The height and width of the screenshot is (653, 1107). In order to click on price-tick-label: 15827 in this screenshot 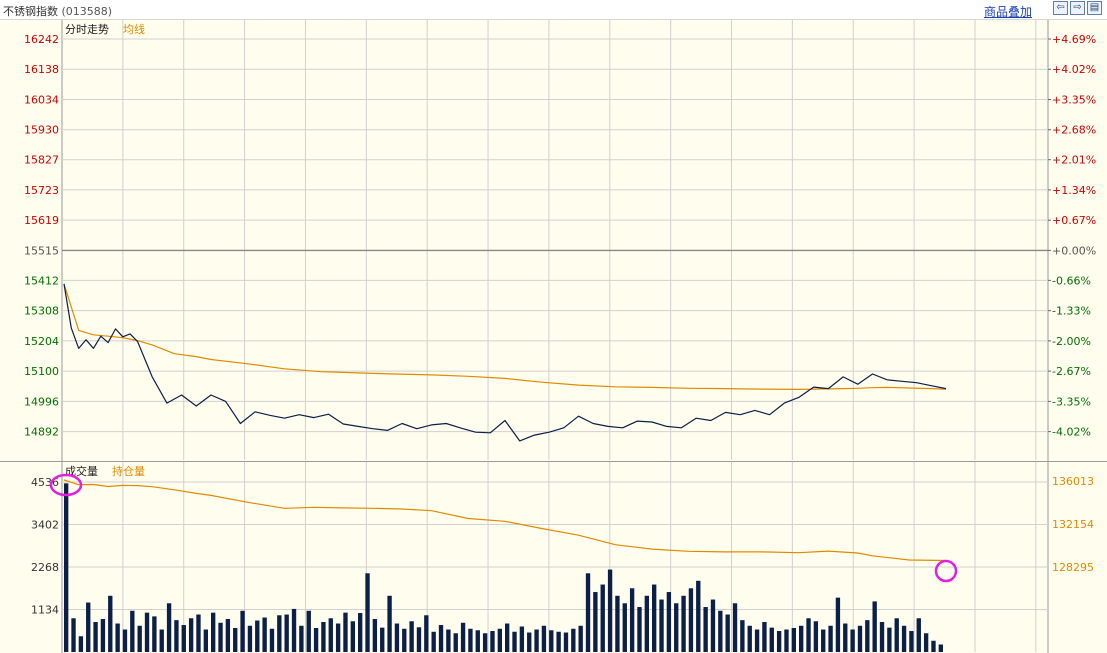, I will do `click(41, 160)`.